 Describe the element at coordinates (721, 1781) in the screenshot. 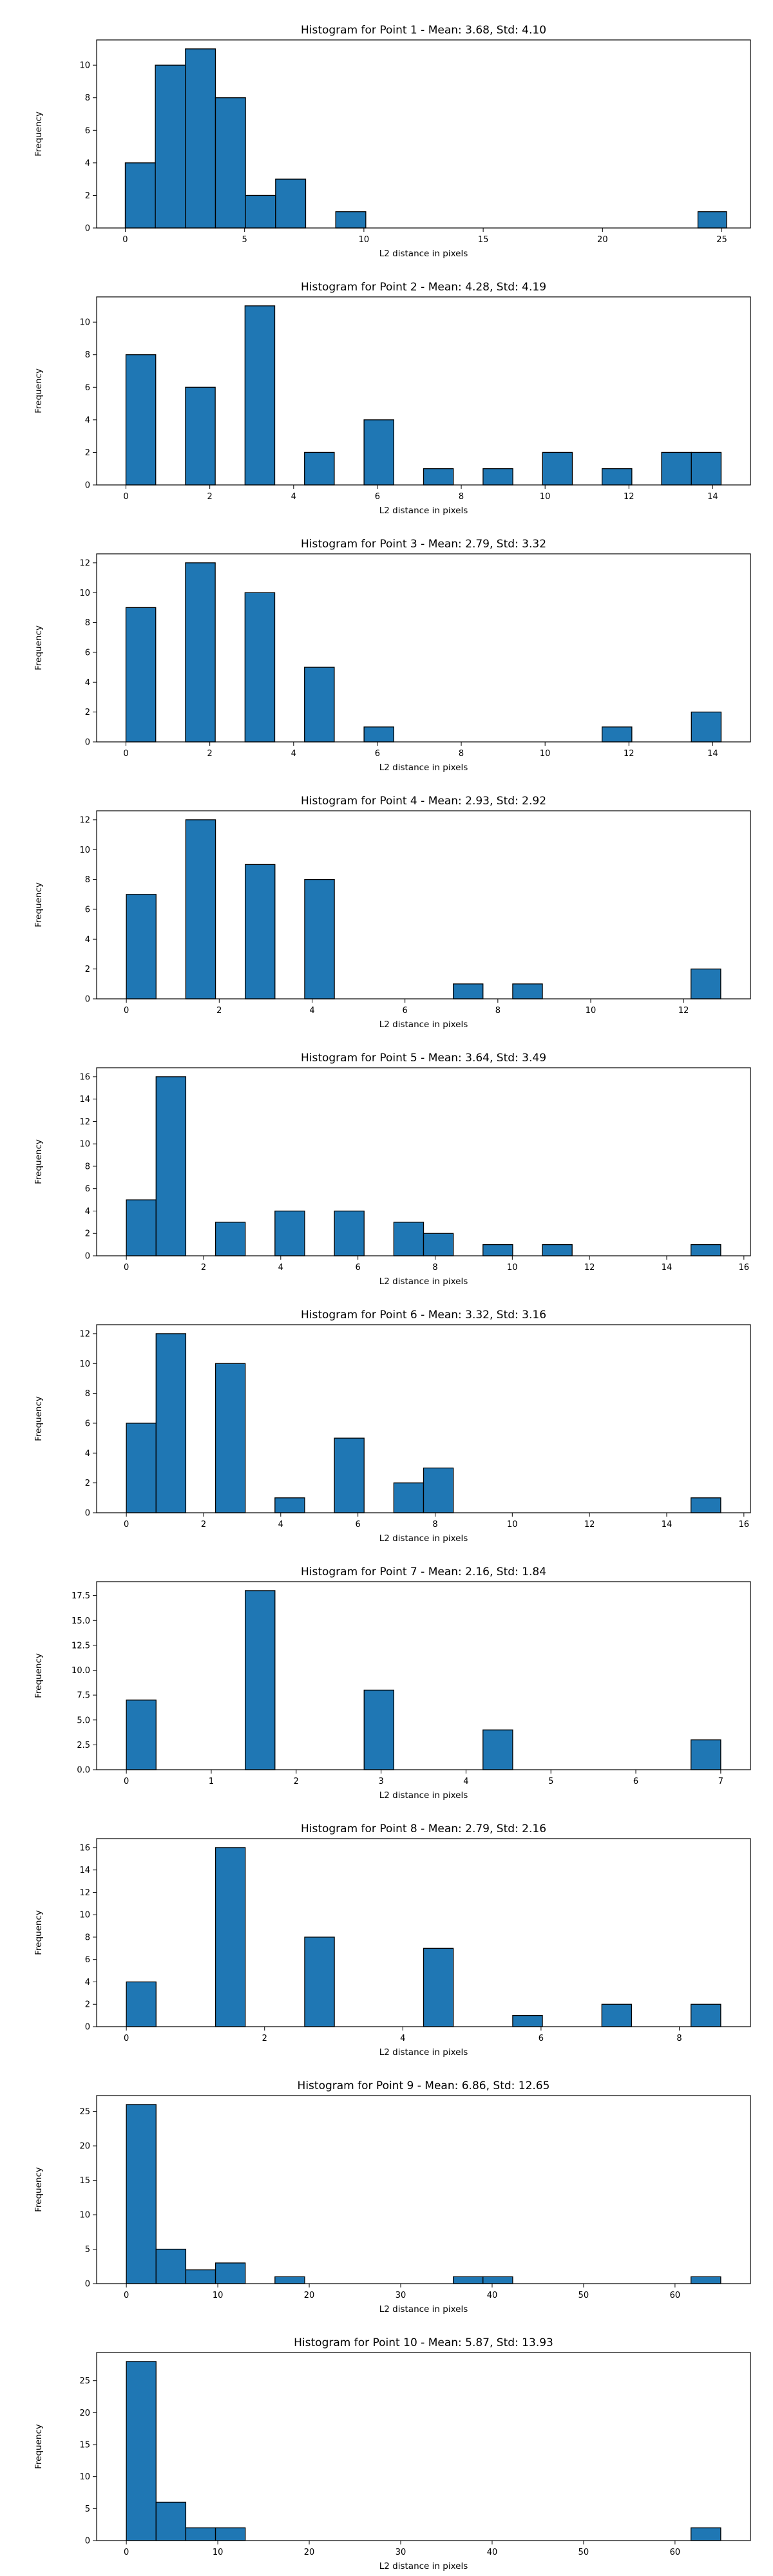

I see `x-tick-label: 7` at that location.